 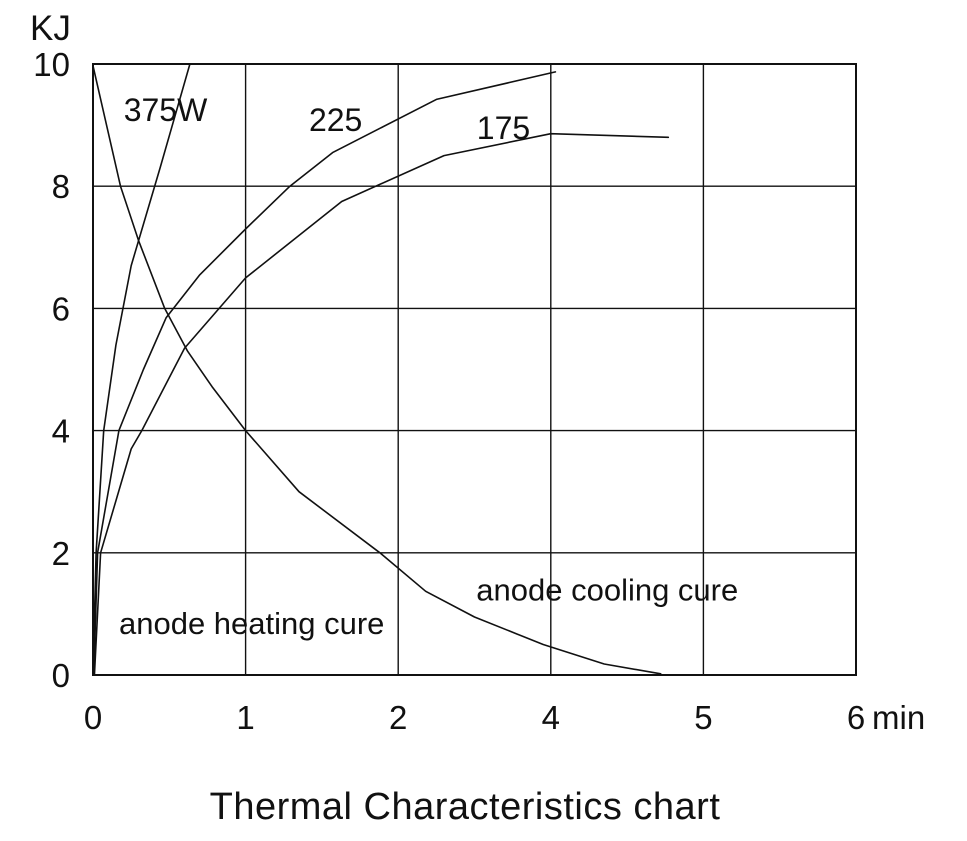 What do you see at coordinates (61, 308) in the screenshot?
I see `y-tick-label: 6` at bounding box center [61, 308].